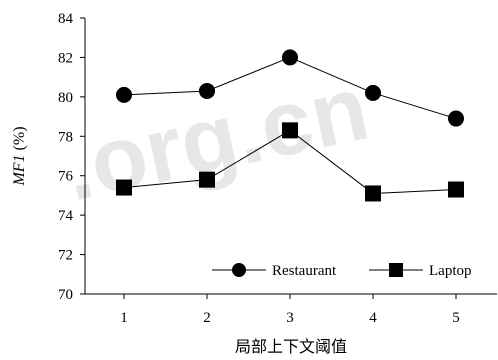 This screenshot has height=360, width=498. Describe the element at coordinates (65, 295) in the screenshot. I see `y-tick-label: 70` at that location.